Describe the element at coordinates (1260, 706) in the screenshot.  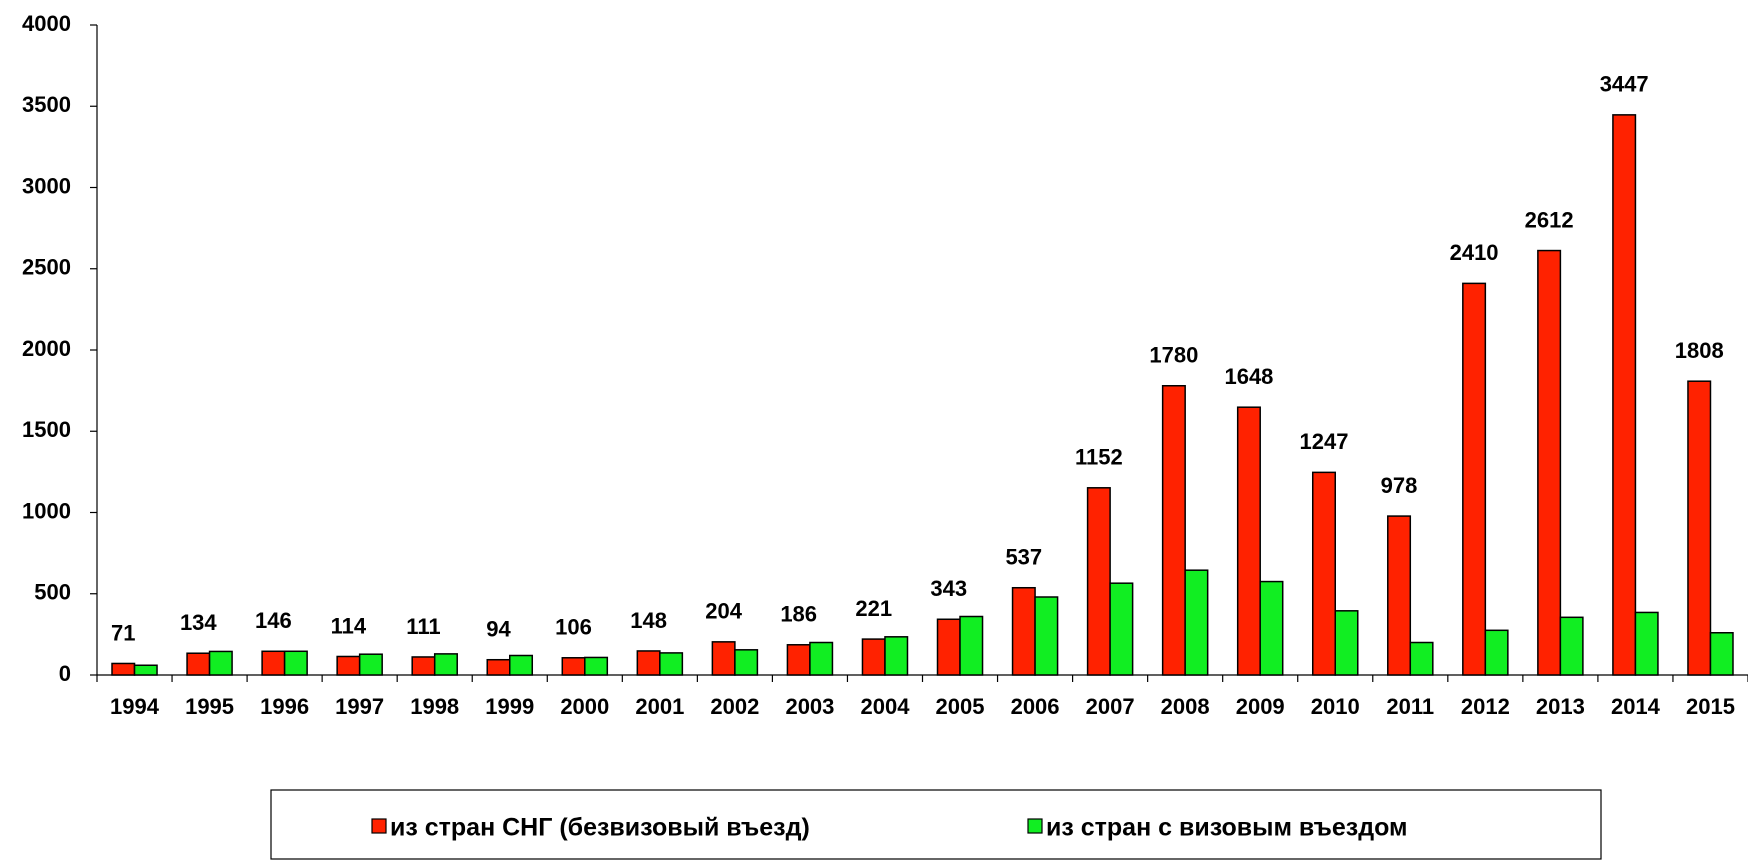
I see `x-tick-label: 2009` at that location.